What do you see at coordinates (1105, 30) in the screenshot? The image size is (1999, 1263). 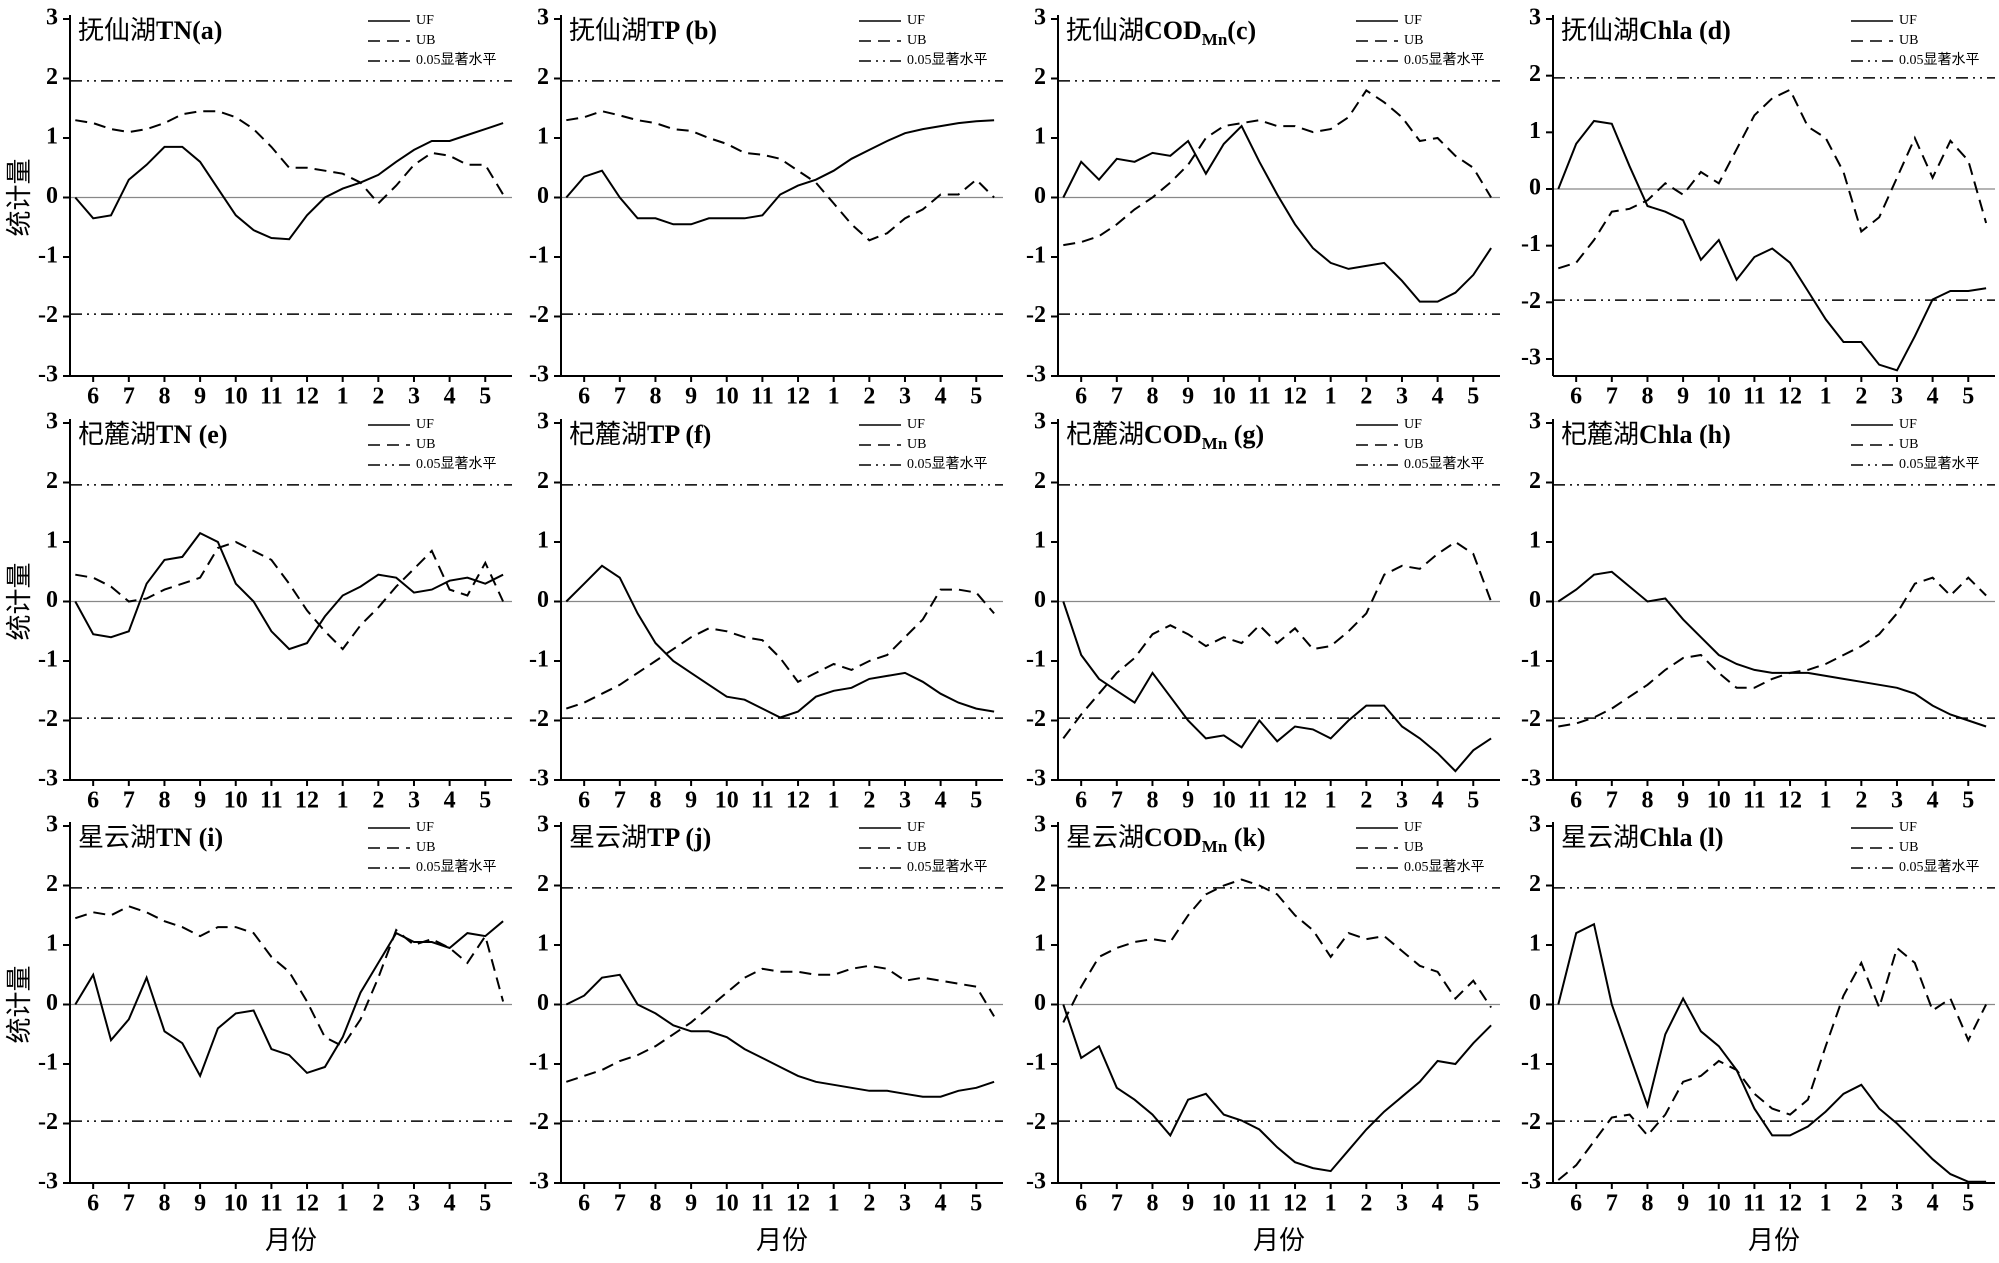 I see `title-lake: 抚仙湖` at bounding box center [1105, 30].